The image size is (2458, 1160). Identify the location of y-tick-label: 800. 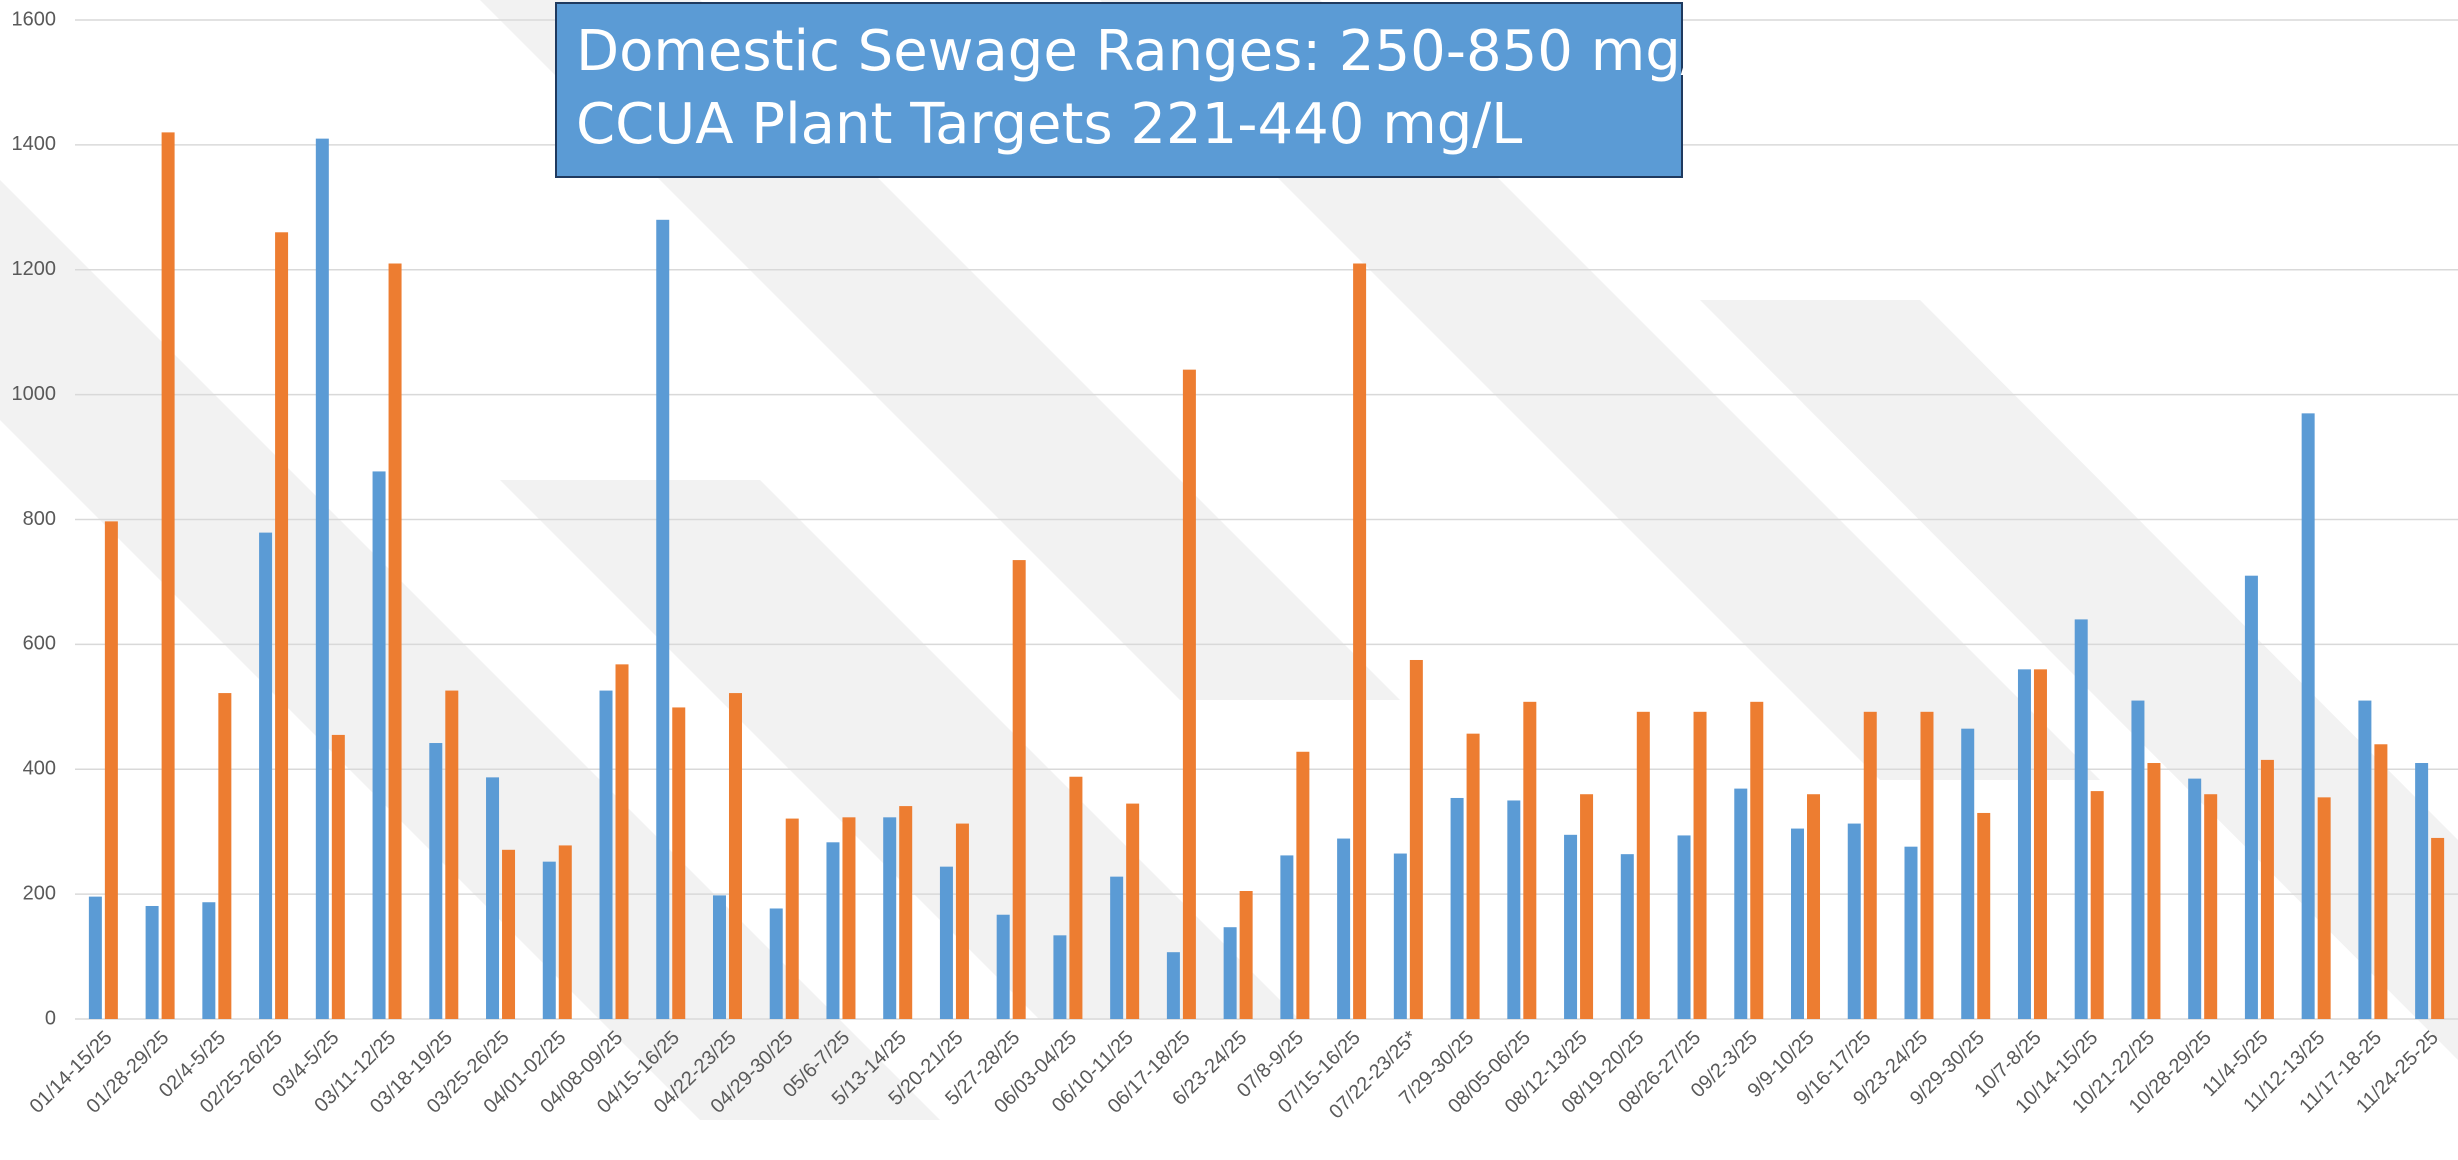
(39, 519).